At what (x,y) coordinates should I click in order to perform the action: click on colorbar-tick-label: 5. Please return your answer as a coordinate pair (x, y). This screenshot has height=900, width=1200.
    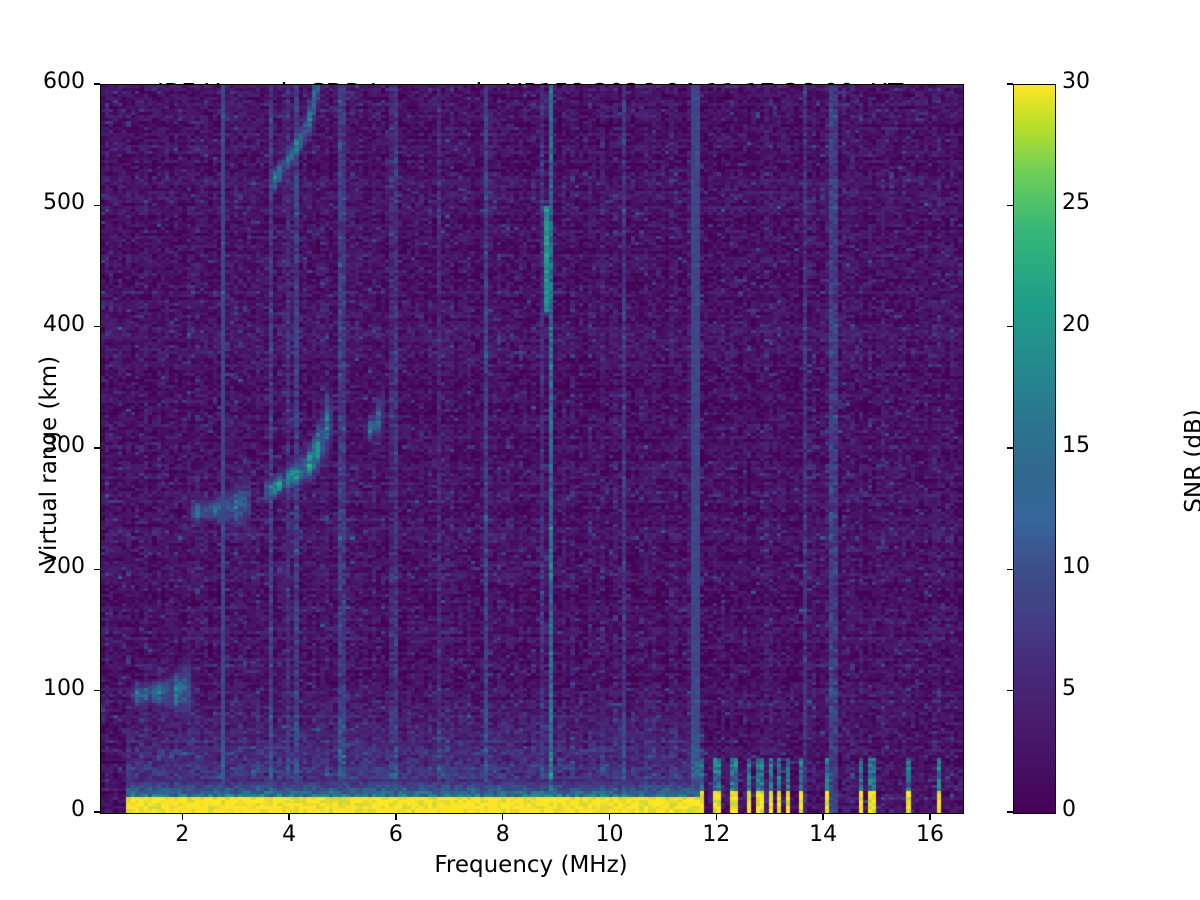
    Looking at the image, I should click on (1069, 688).